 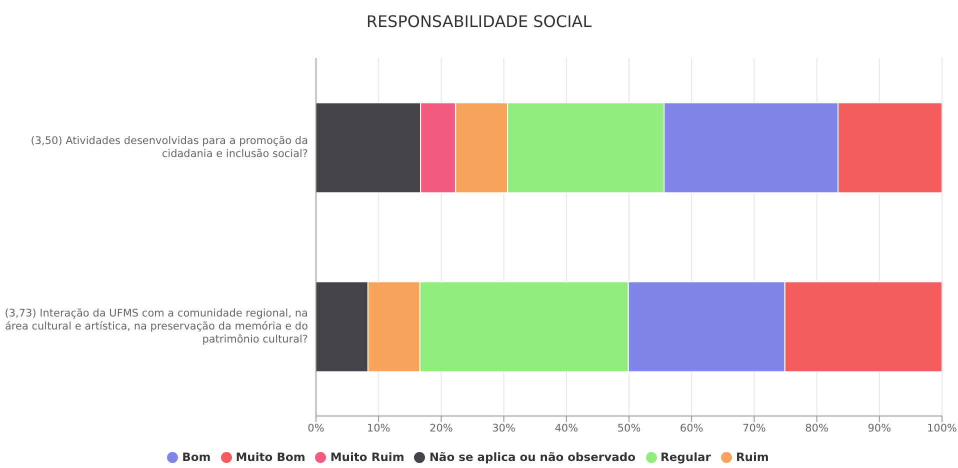 What do you see at coordinates (316, 428) in the screenshot?
I see `x-tick-label: 0%` at bounding box center [316, 428].